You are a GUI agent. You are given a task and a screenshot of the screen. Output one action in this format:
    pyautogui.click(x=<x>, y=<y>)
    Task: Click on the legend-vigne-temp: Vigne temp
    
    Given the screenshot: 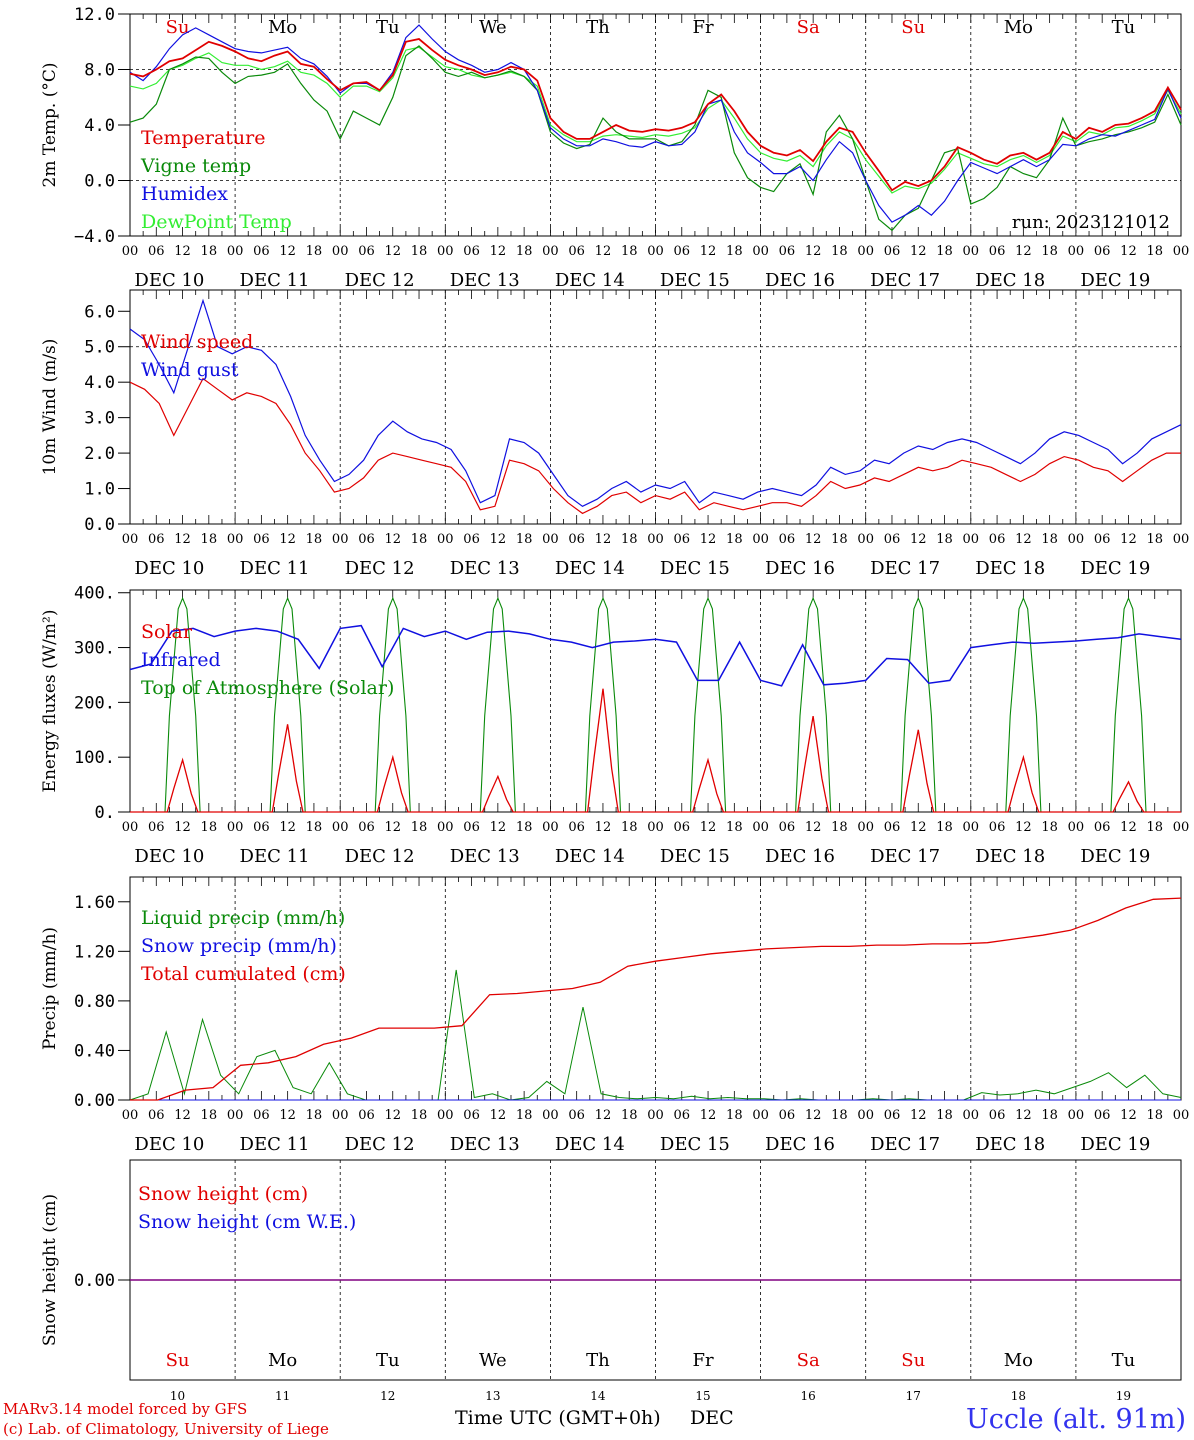 What is the action you would take?
    pyautogui.click(x=195, y=166)
    